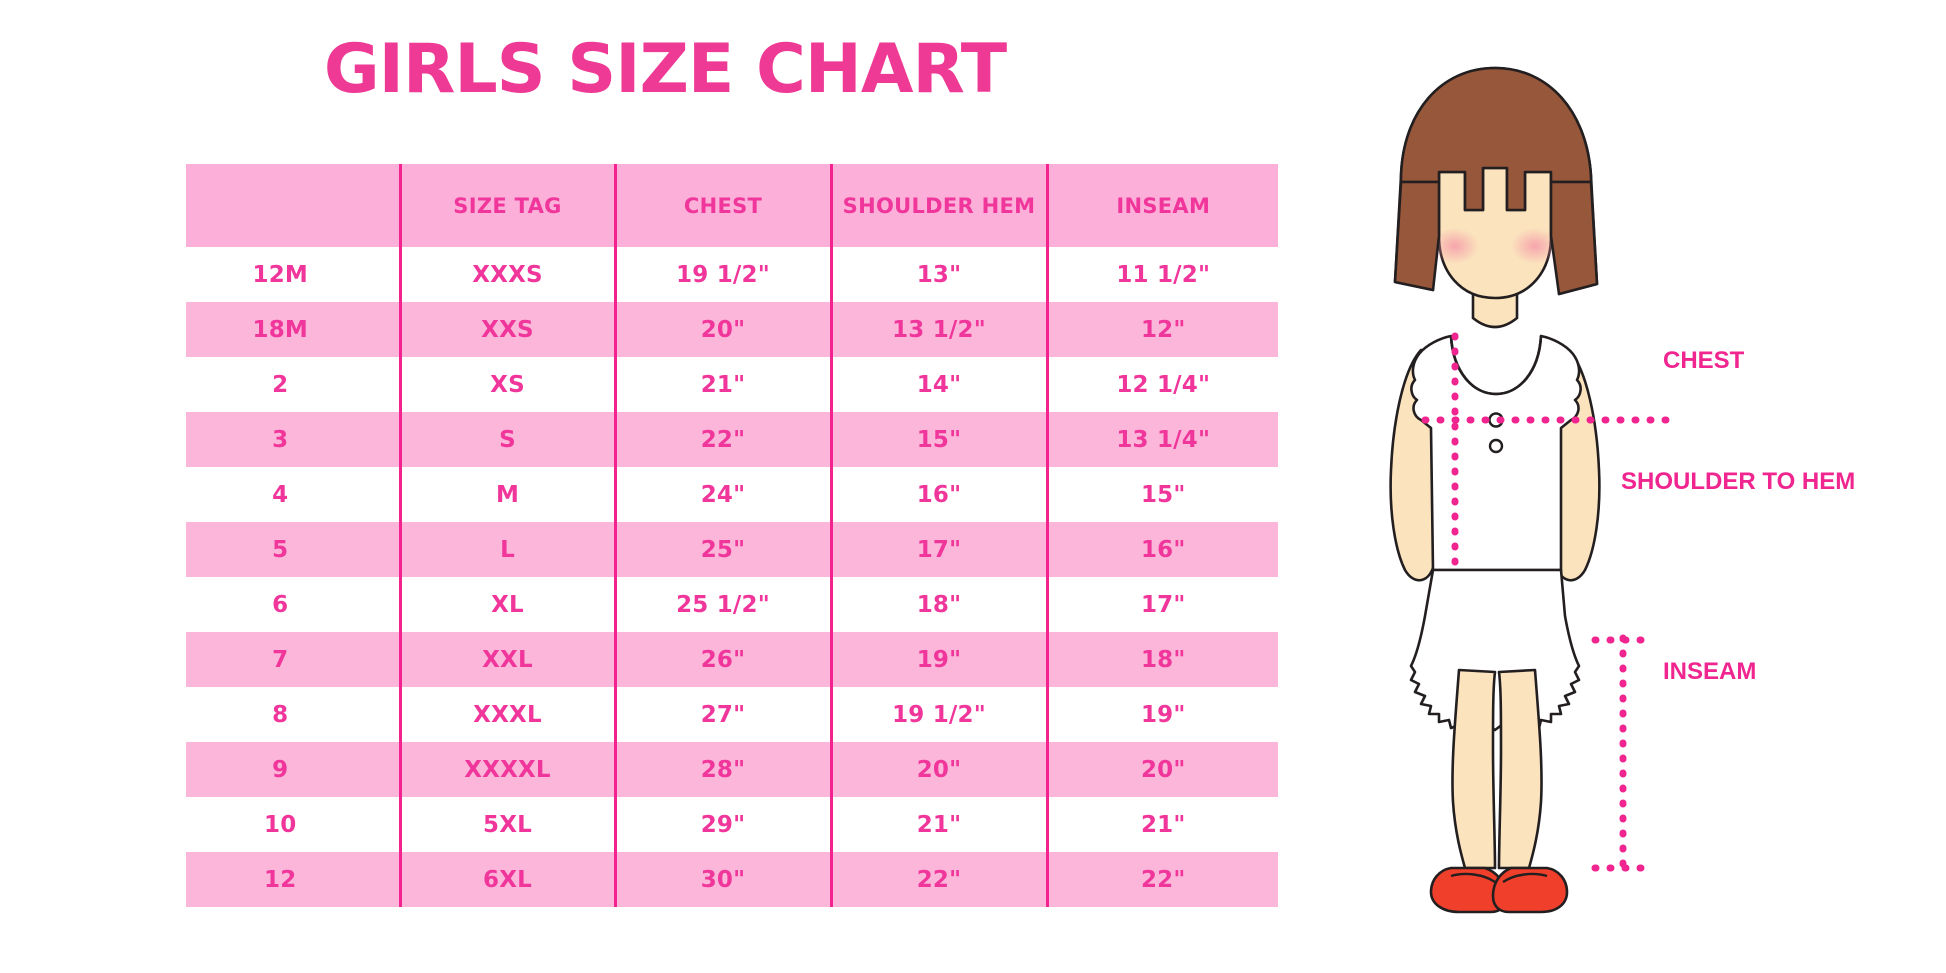  I want to click on table-row: 18M XXS 20" 13 1/2" 12", so click(732, 329).